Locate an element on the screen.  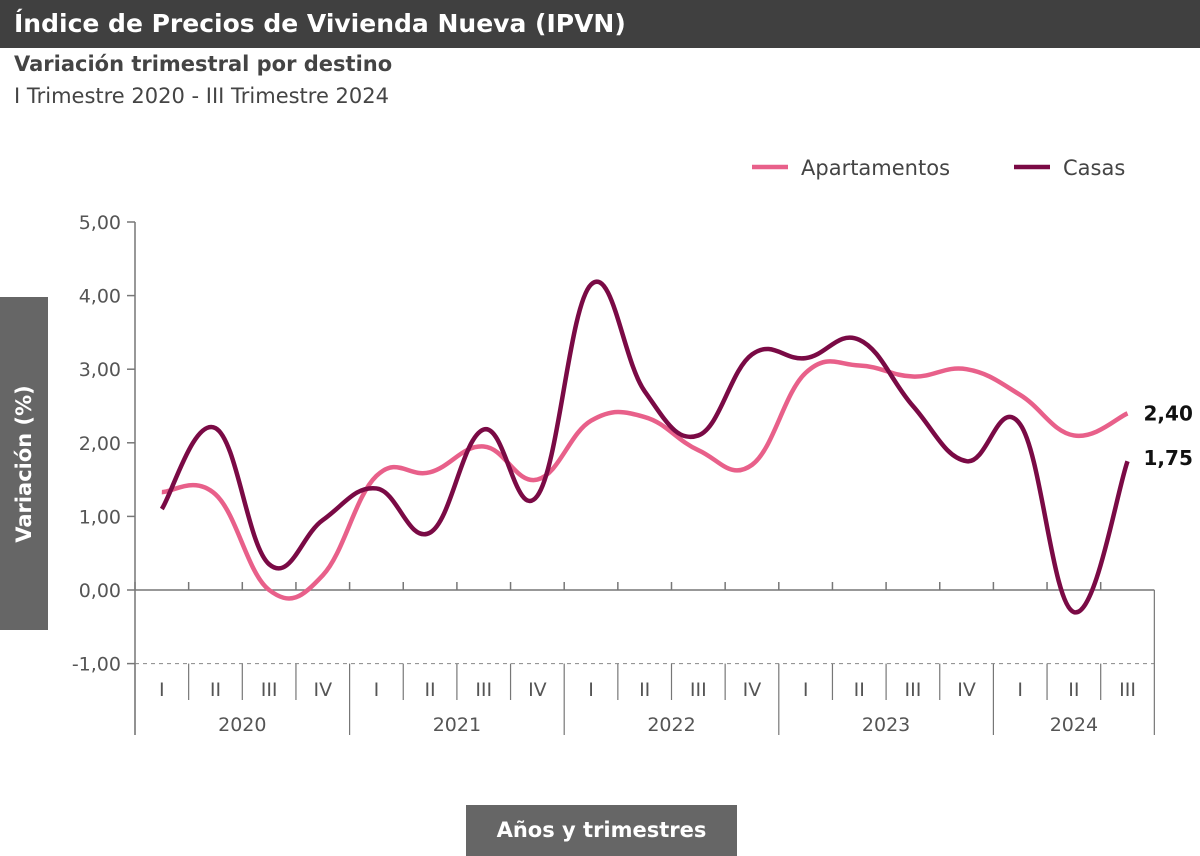
y-tick-label: -1,00 is located at coordinates (96, 665).